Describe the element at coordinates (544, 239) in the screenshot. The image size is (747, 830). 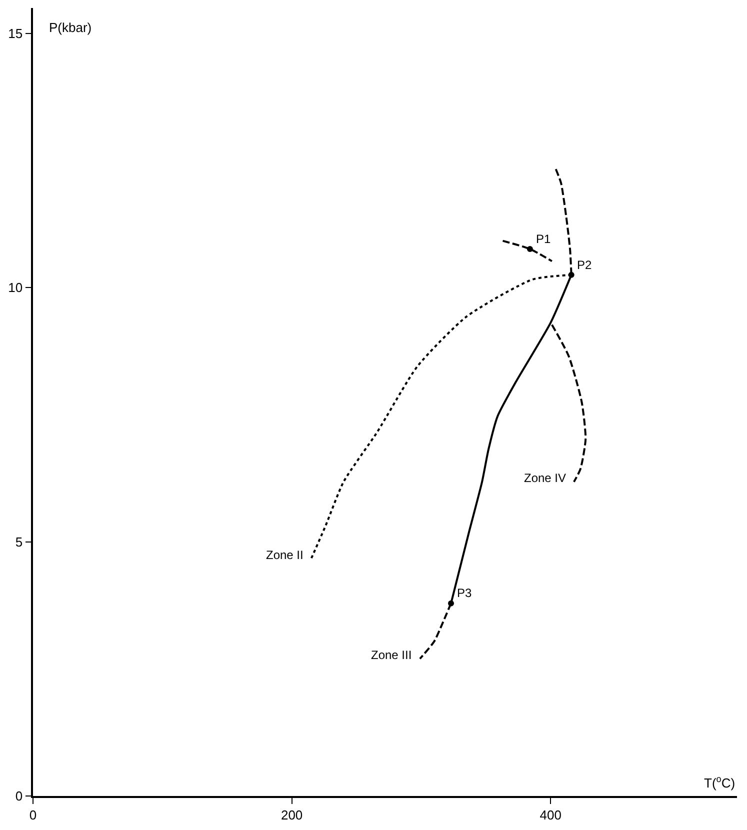
I see `annotation: P1` at that location.